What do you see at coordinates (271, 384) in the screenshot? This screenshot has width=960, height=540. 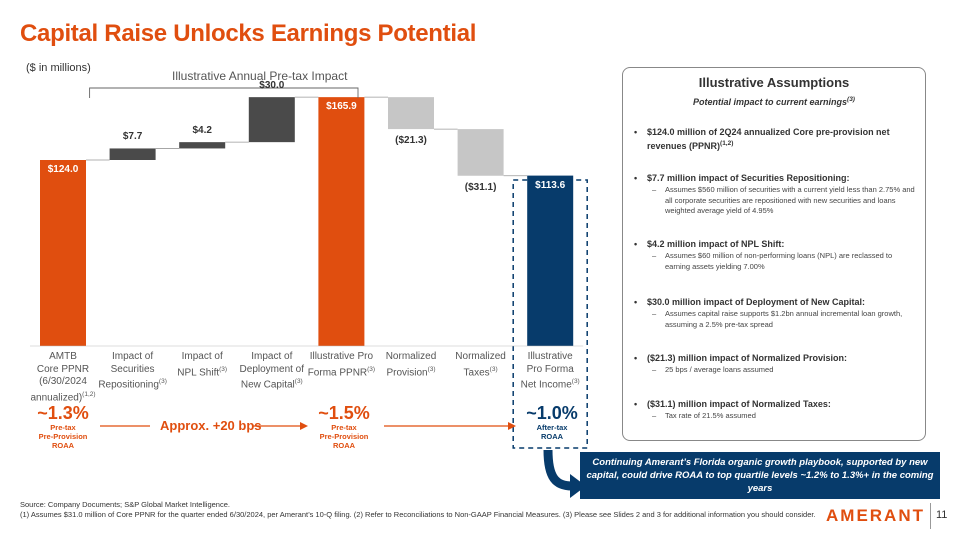 I see `category-label-line: New Capital(3)` at bounding box center [271, 384].